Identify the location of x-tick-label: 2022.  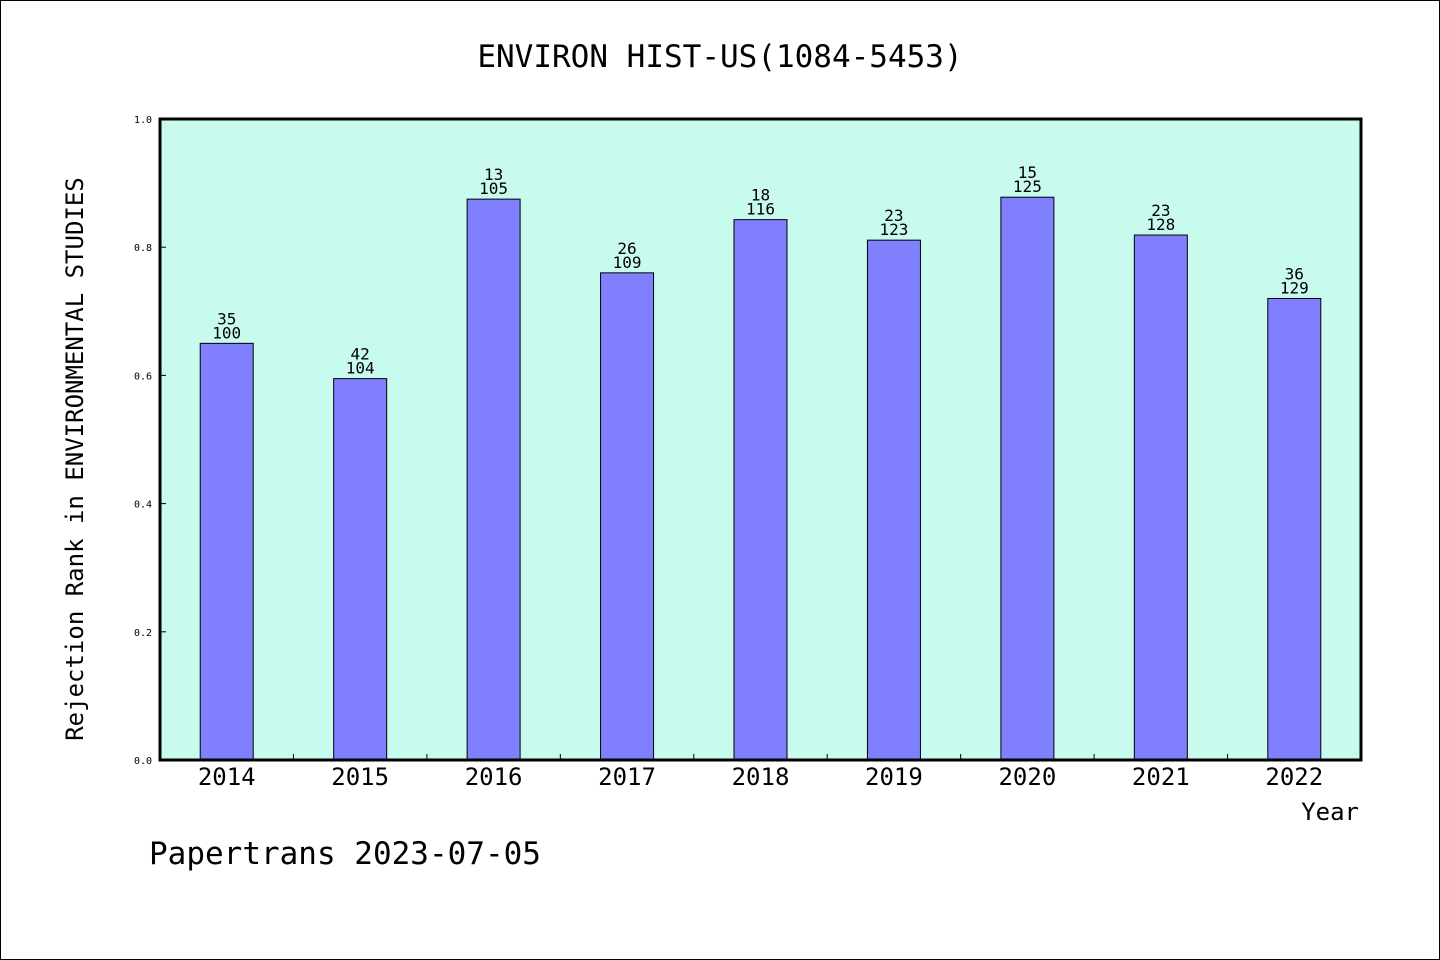
(1294, 777).